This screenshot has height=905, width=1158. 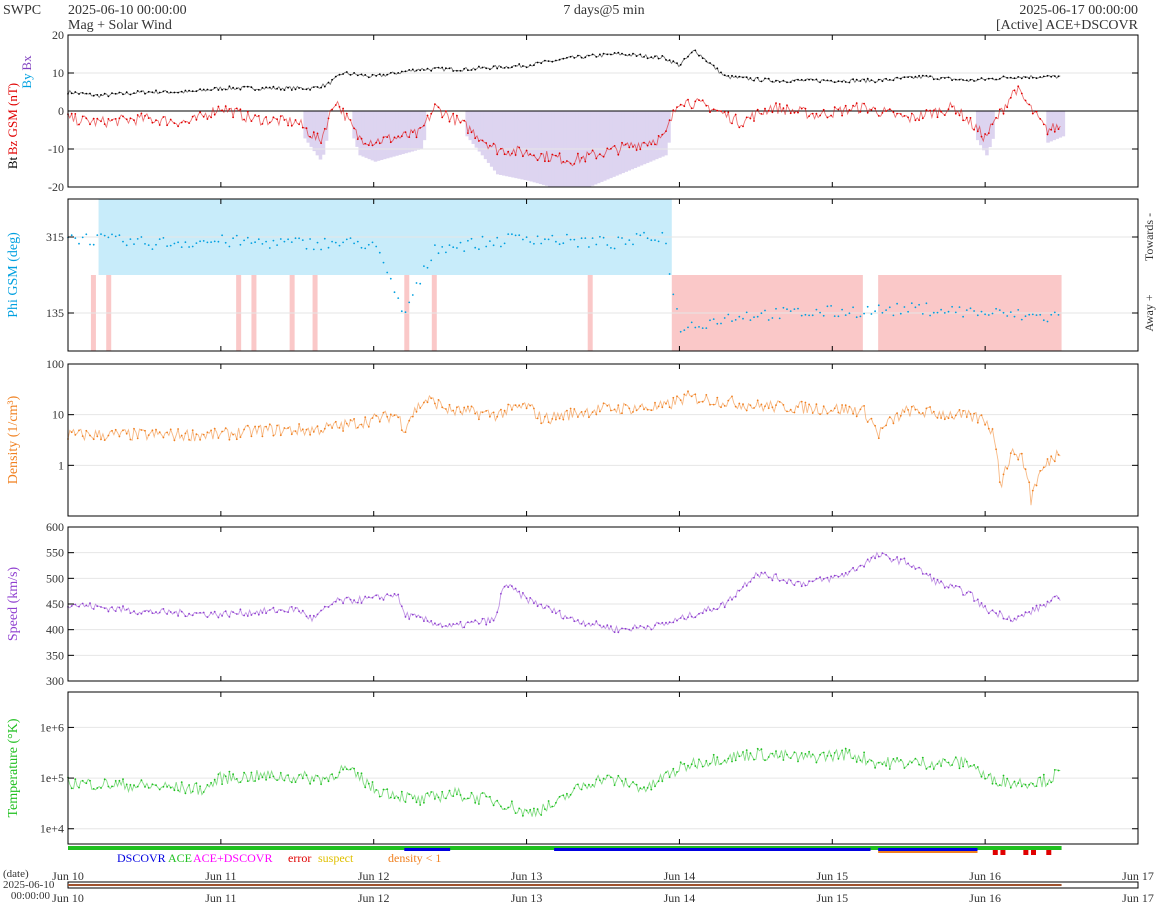 I want to click on source-segment-dscovr, so click(x=427, y=849).